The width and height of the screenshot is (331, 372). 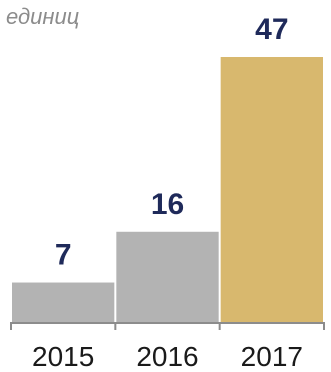 I want to click on unit-label: единиц, so click(x=43, y=16).